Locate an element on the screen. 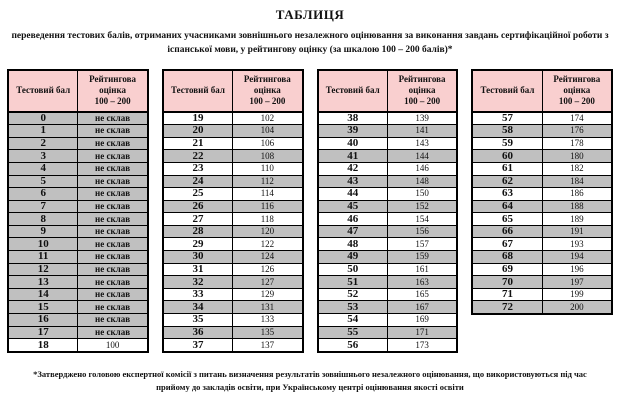  test-score-cell: 16 is located at coordinates (43, 320).